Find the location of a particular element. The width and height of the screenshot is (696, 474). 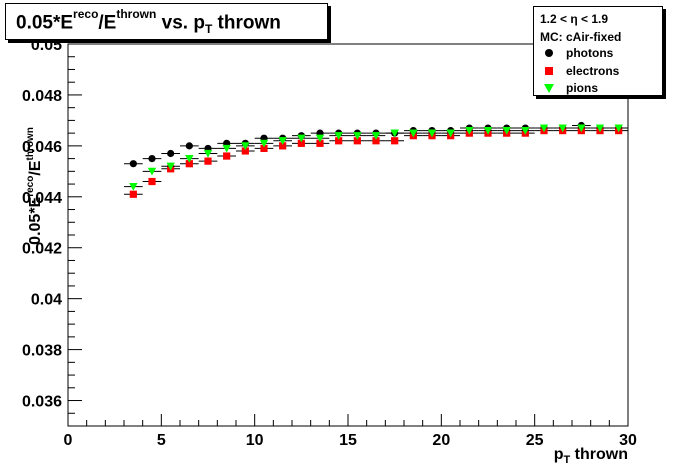

series-photons is located at coordinates (376, 144).